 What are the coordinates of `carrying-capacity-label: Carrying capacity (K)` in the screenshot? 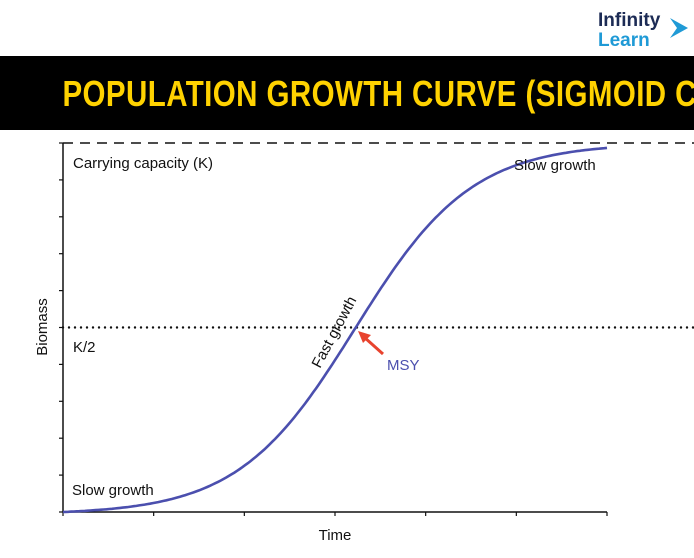 It's located at (143, 163).